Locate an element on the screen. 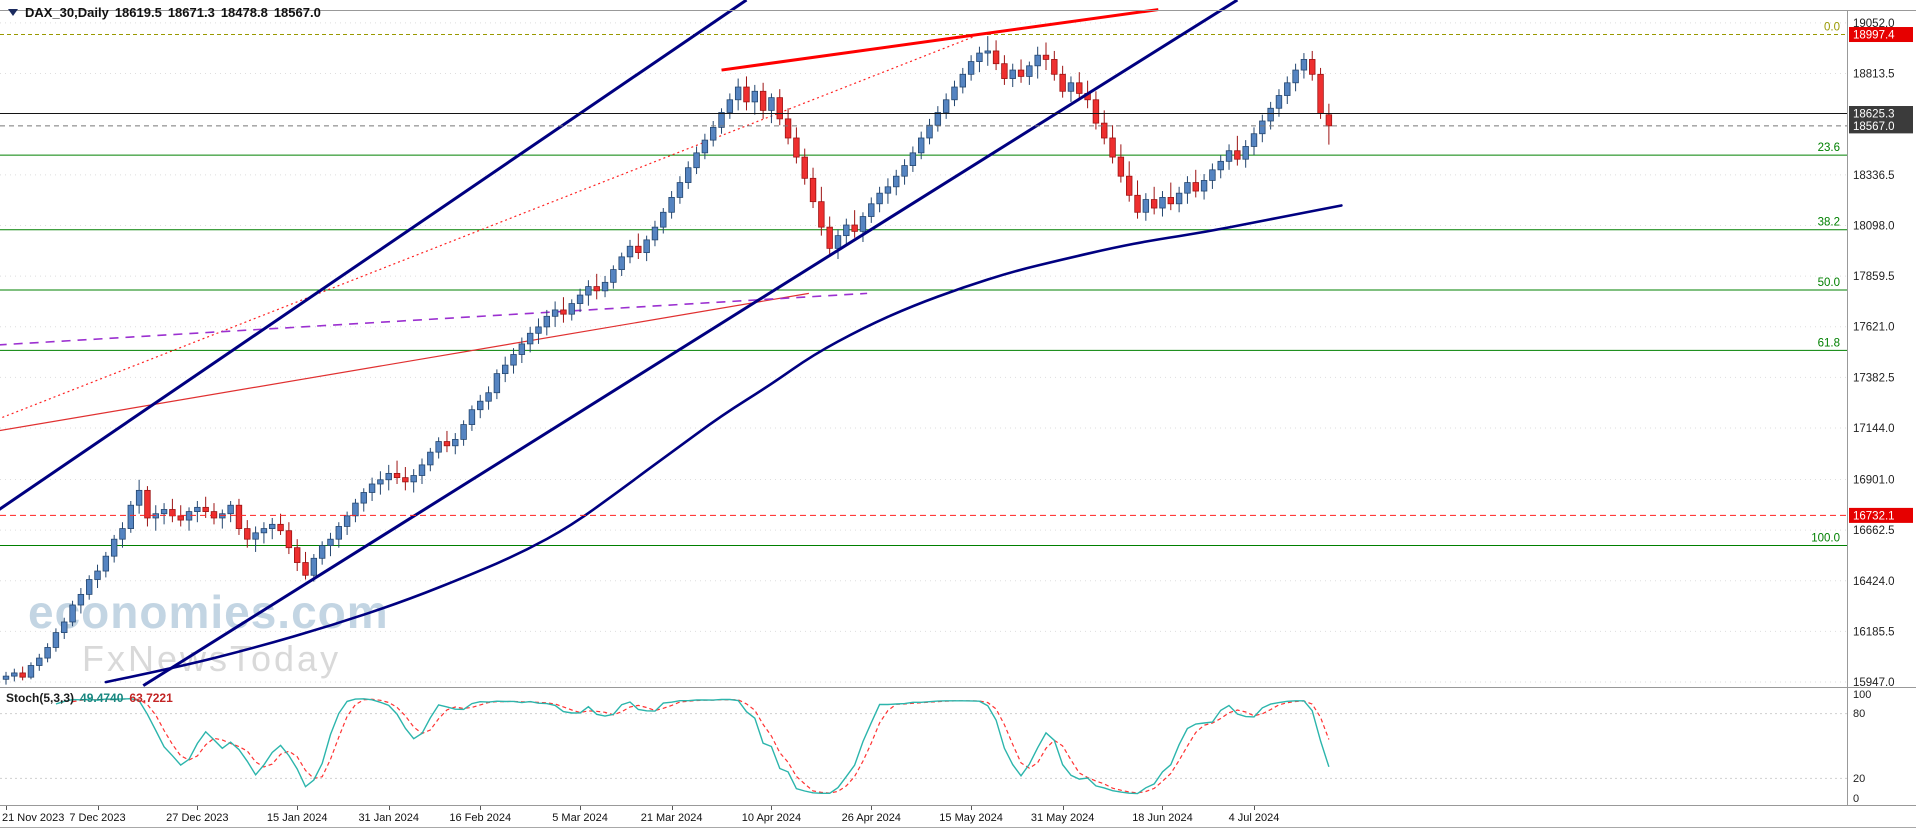  trendline-purple-dashed is located at coordinates (434, 319).